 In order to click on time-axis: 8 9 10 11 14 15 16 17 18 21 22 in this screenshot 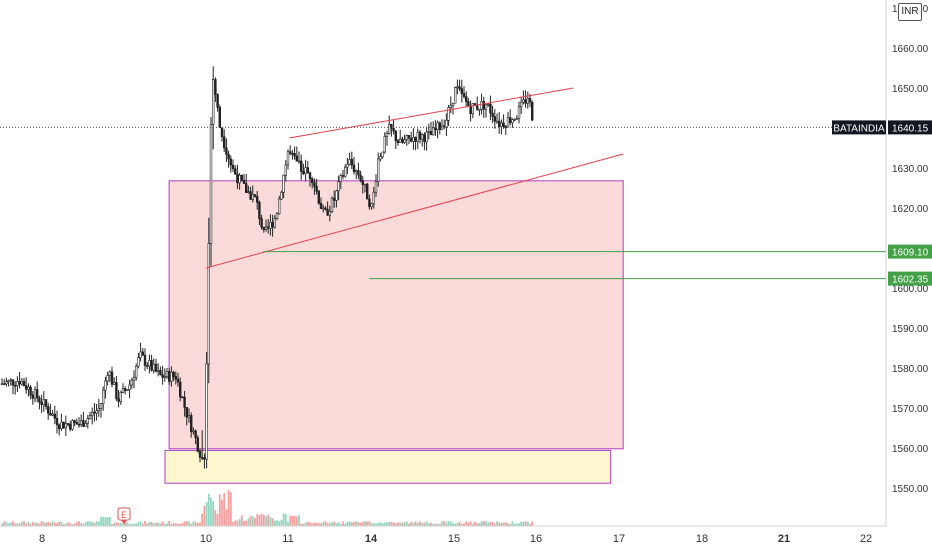, I will do `click(455, 539)`.